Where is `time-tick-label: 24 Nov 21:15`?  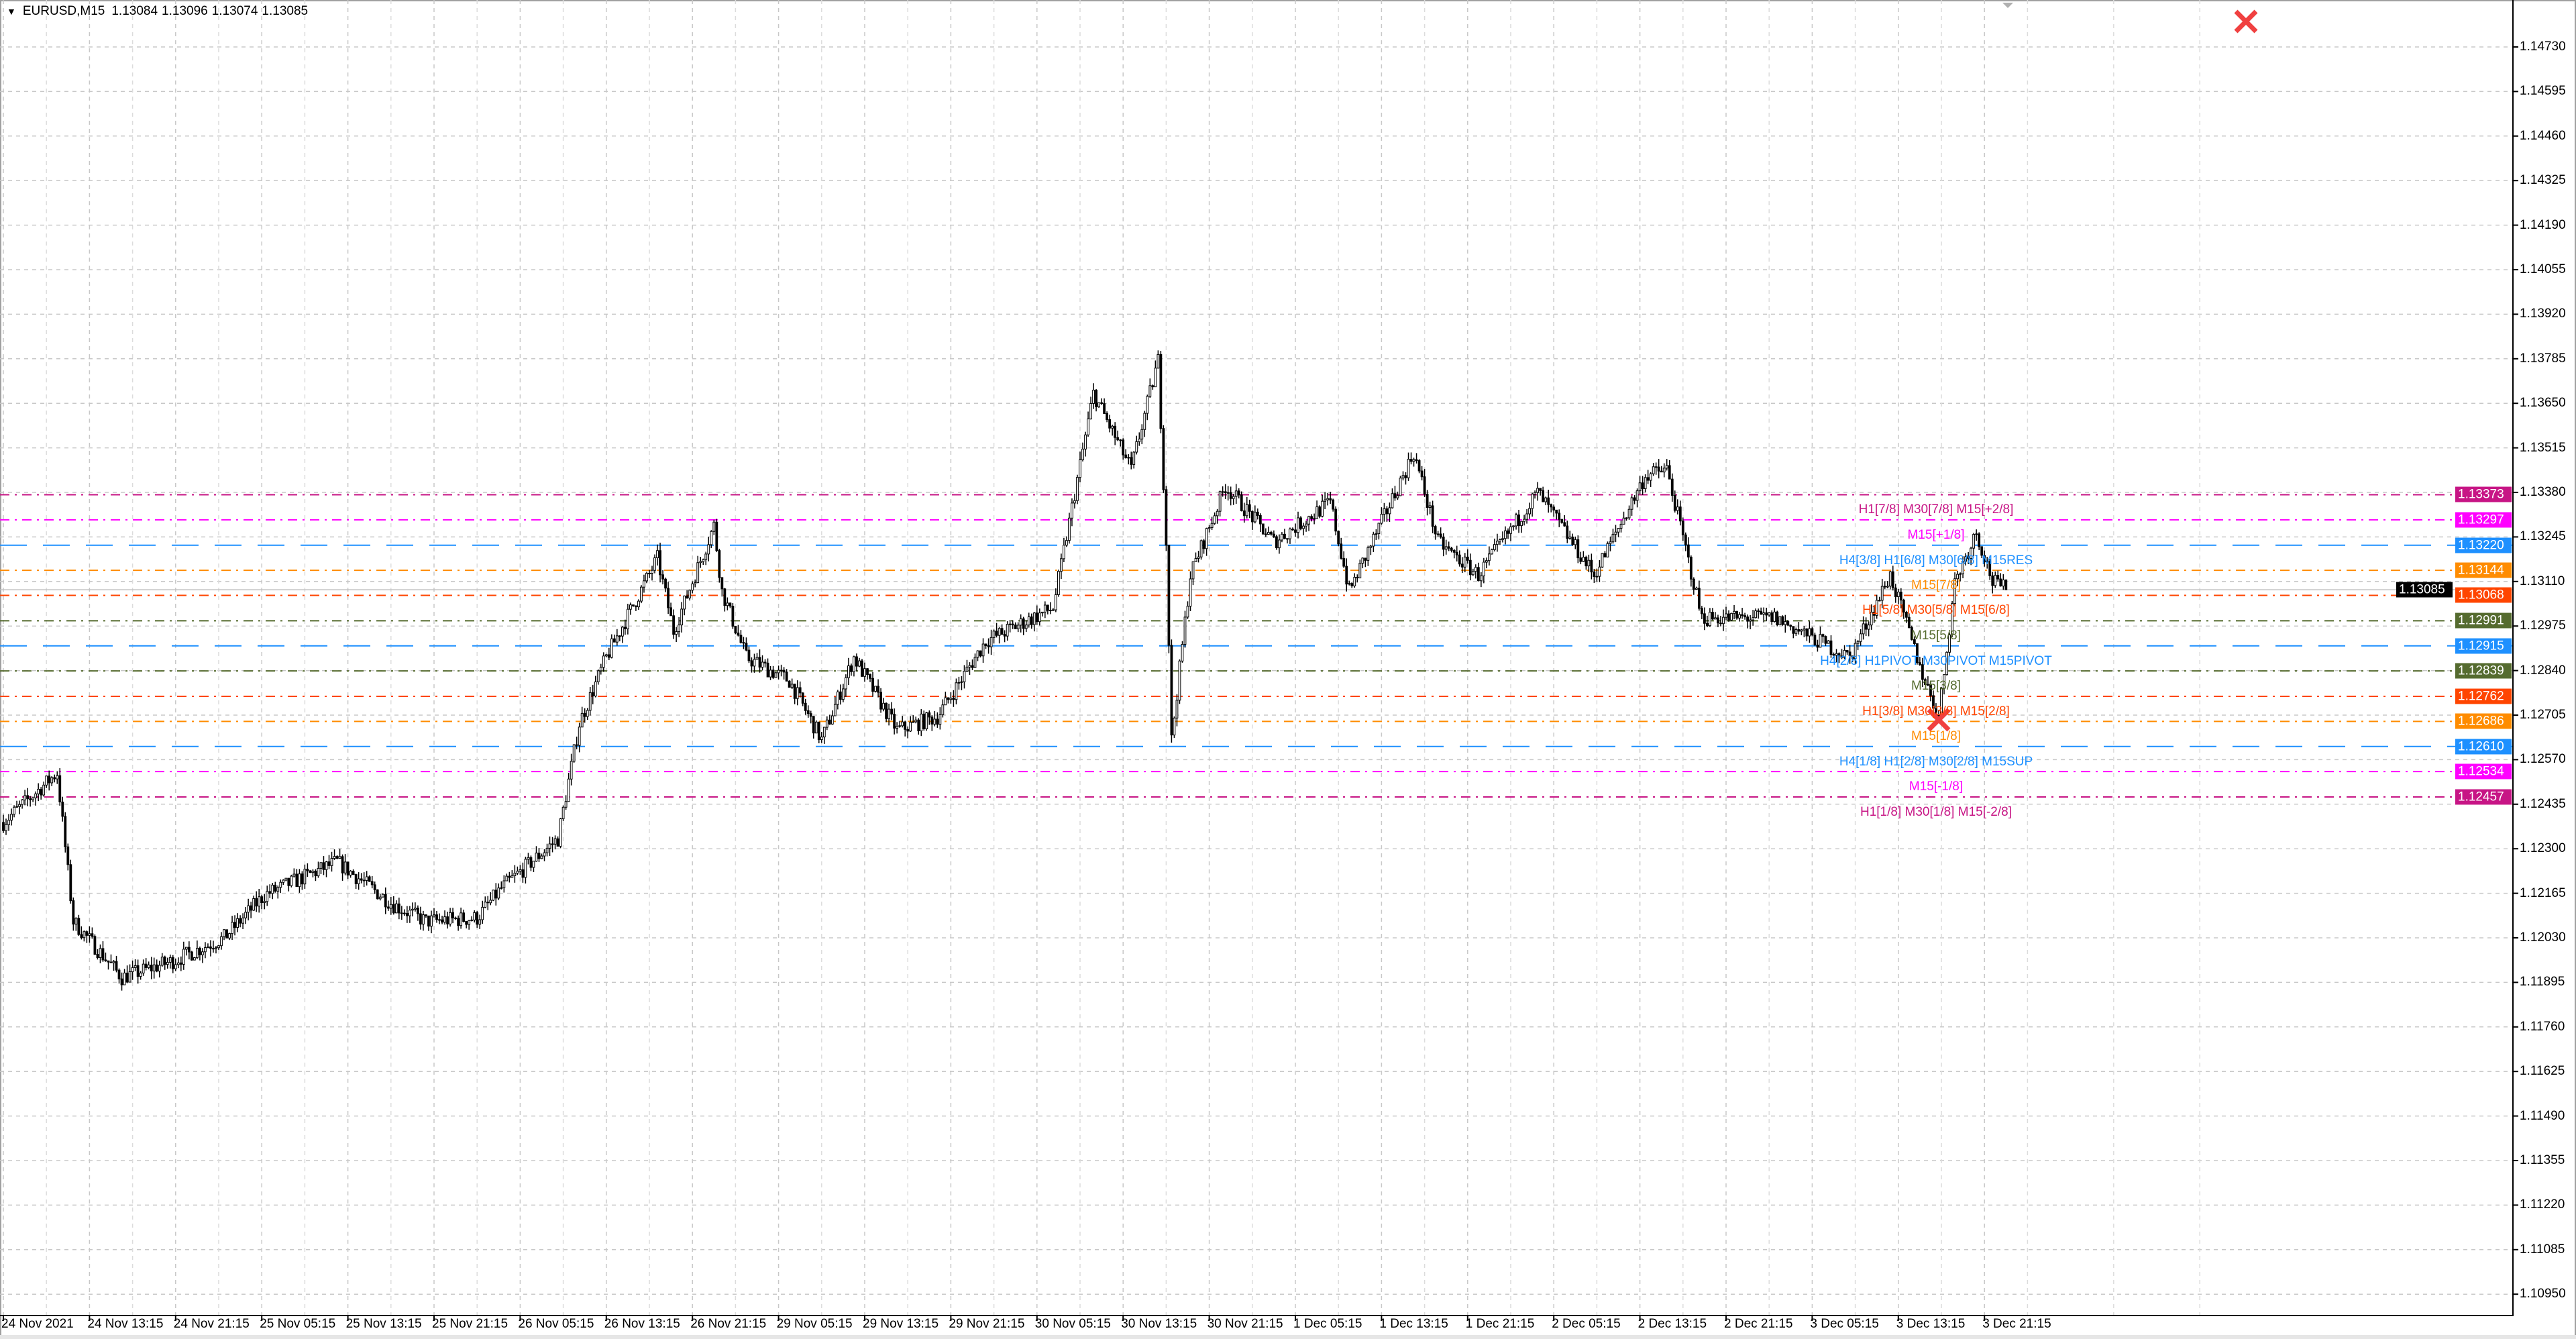
time-tick-label: 24 Nov 21:15 is located at coordinates (211, 1324).